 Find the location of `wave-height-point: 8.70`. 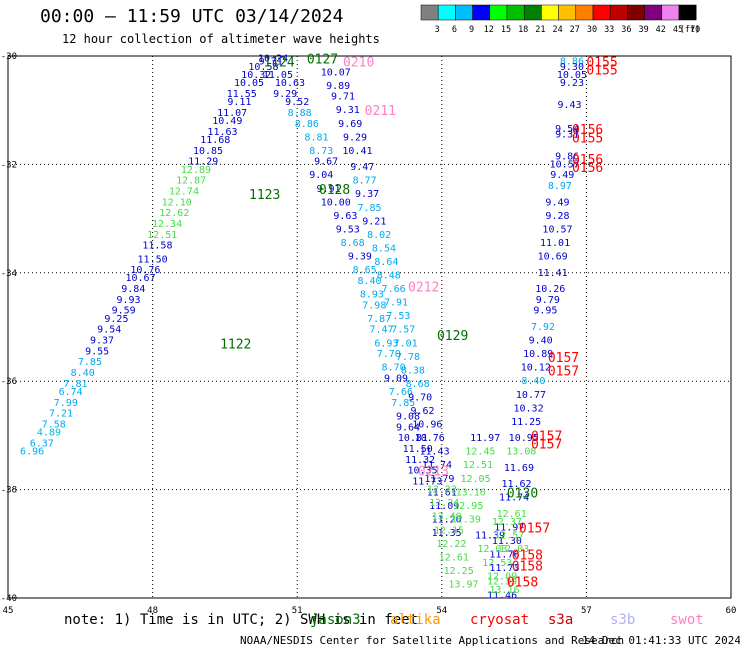

wave-height-point: 8.70 is located at coordinates (394, 368).